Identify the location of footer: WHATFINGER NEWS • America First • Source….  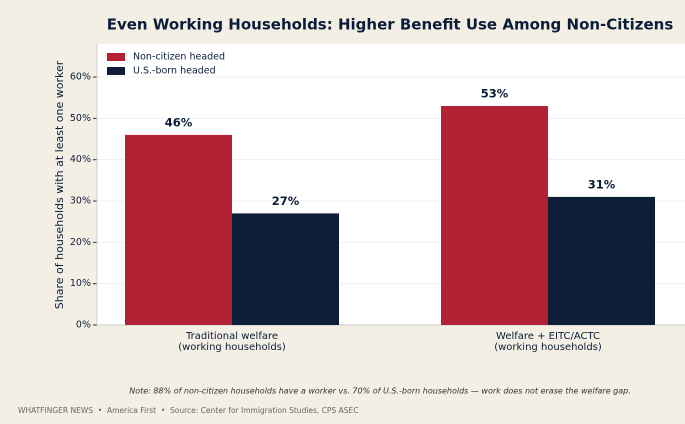
(188, 410).